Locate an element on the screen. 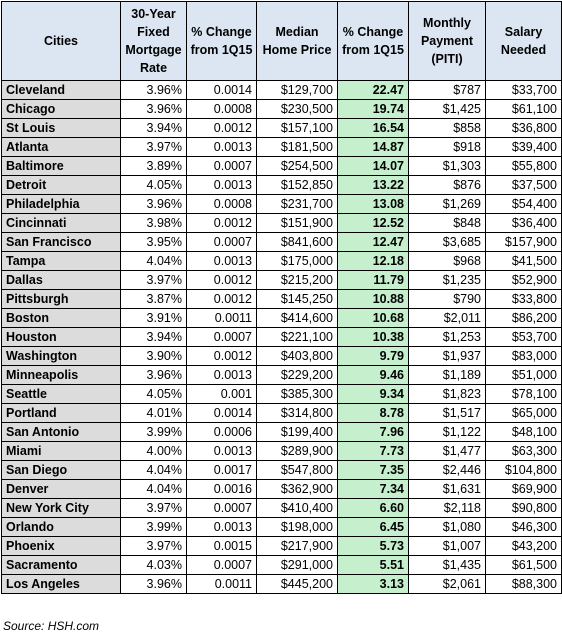  city-cell: Cleveland is located at coordinates (61, 90).